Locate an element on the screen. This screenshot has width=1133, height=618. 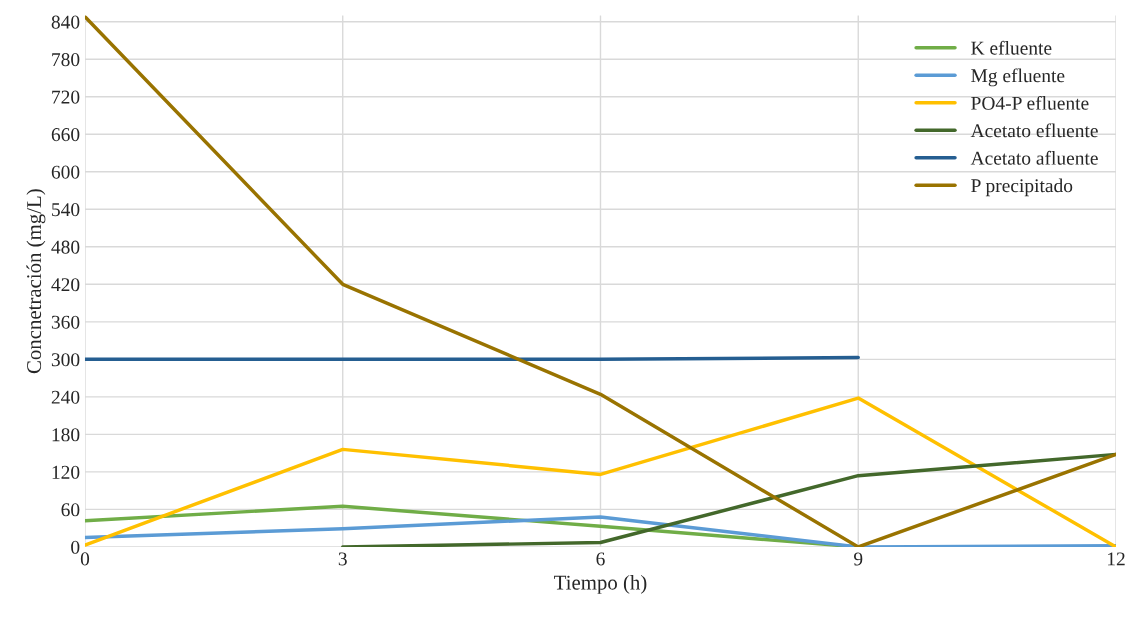
y-tick-label: 660 is located at coordinates (65, 135).